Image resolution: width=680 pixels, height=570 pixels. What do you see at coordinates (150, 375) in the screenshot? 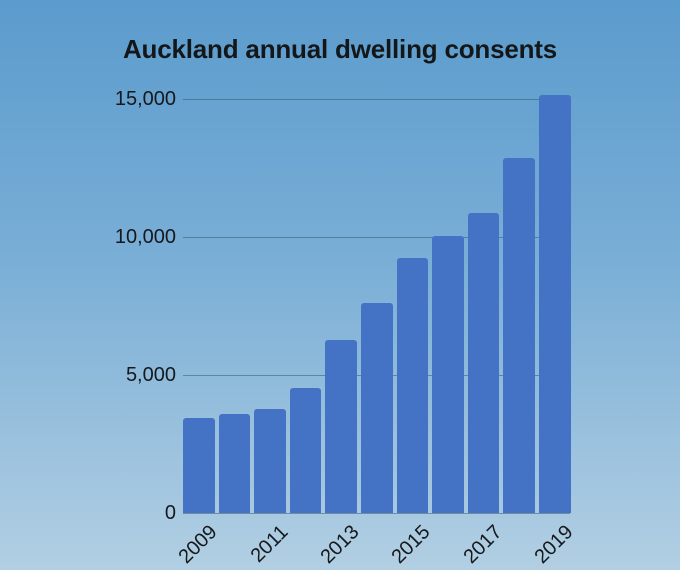
I see `y-axis-tick-label: 5,000` at bounding box center [150, 375].